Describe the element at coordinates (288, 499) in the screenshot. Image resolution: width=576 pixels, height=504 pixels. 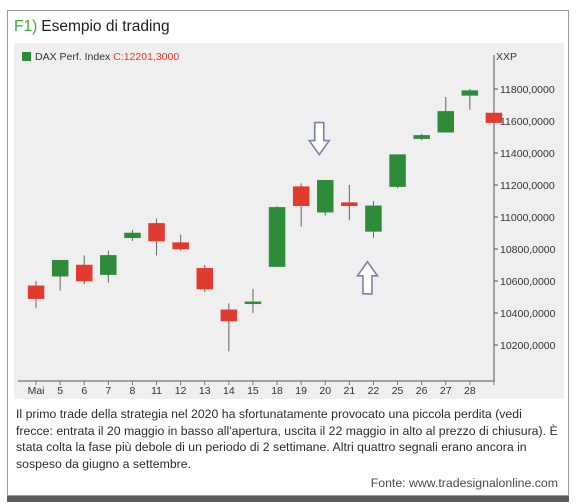
I see `bottom-bar` at that location.